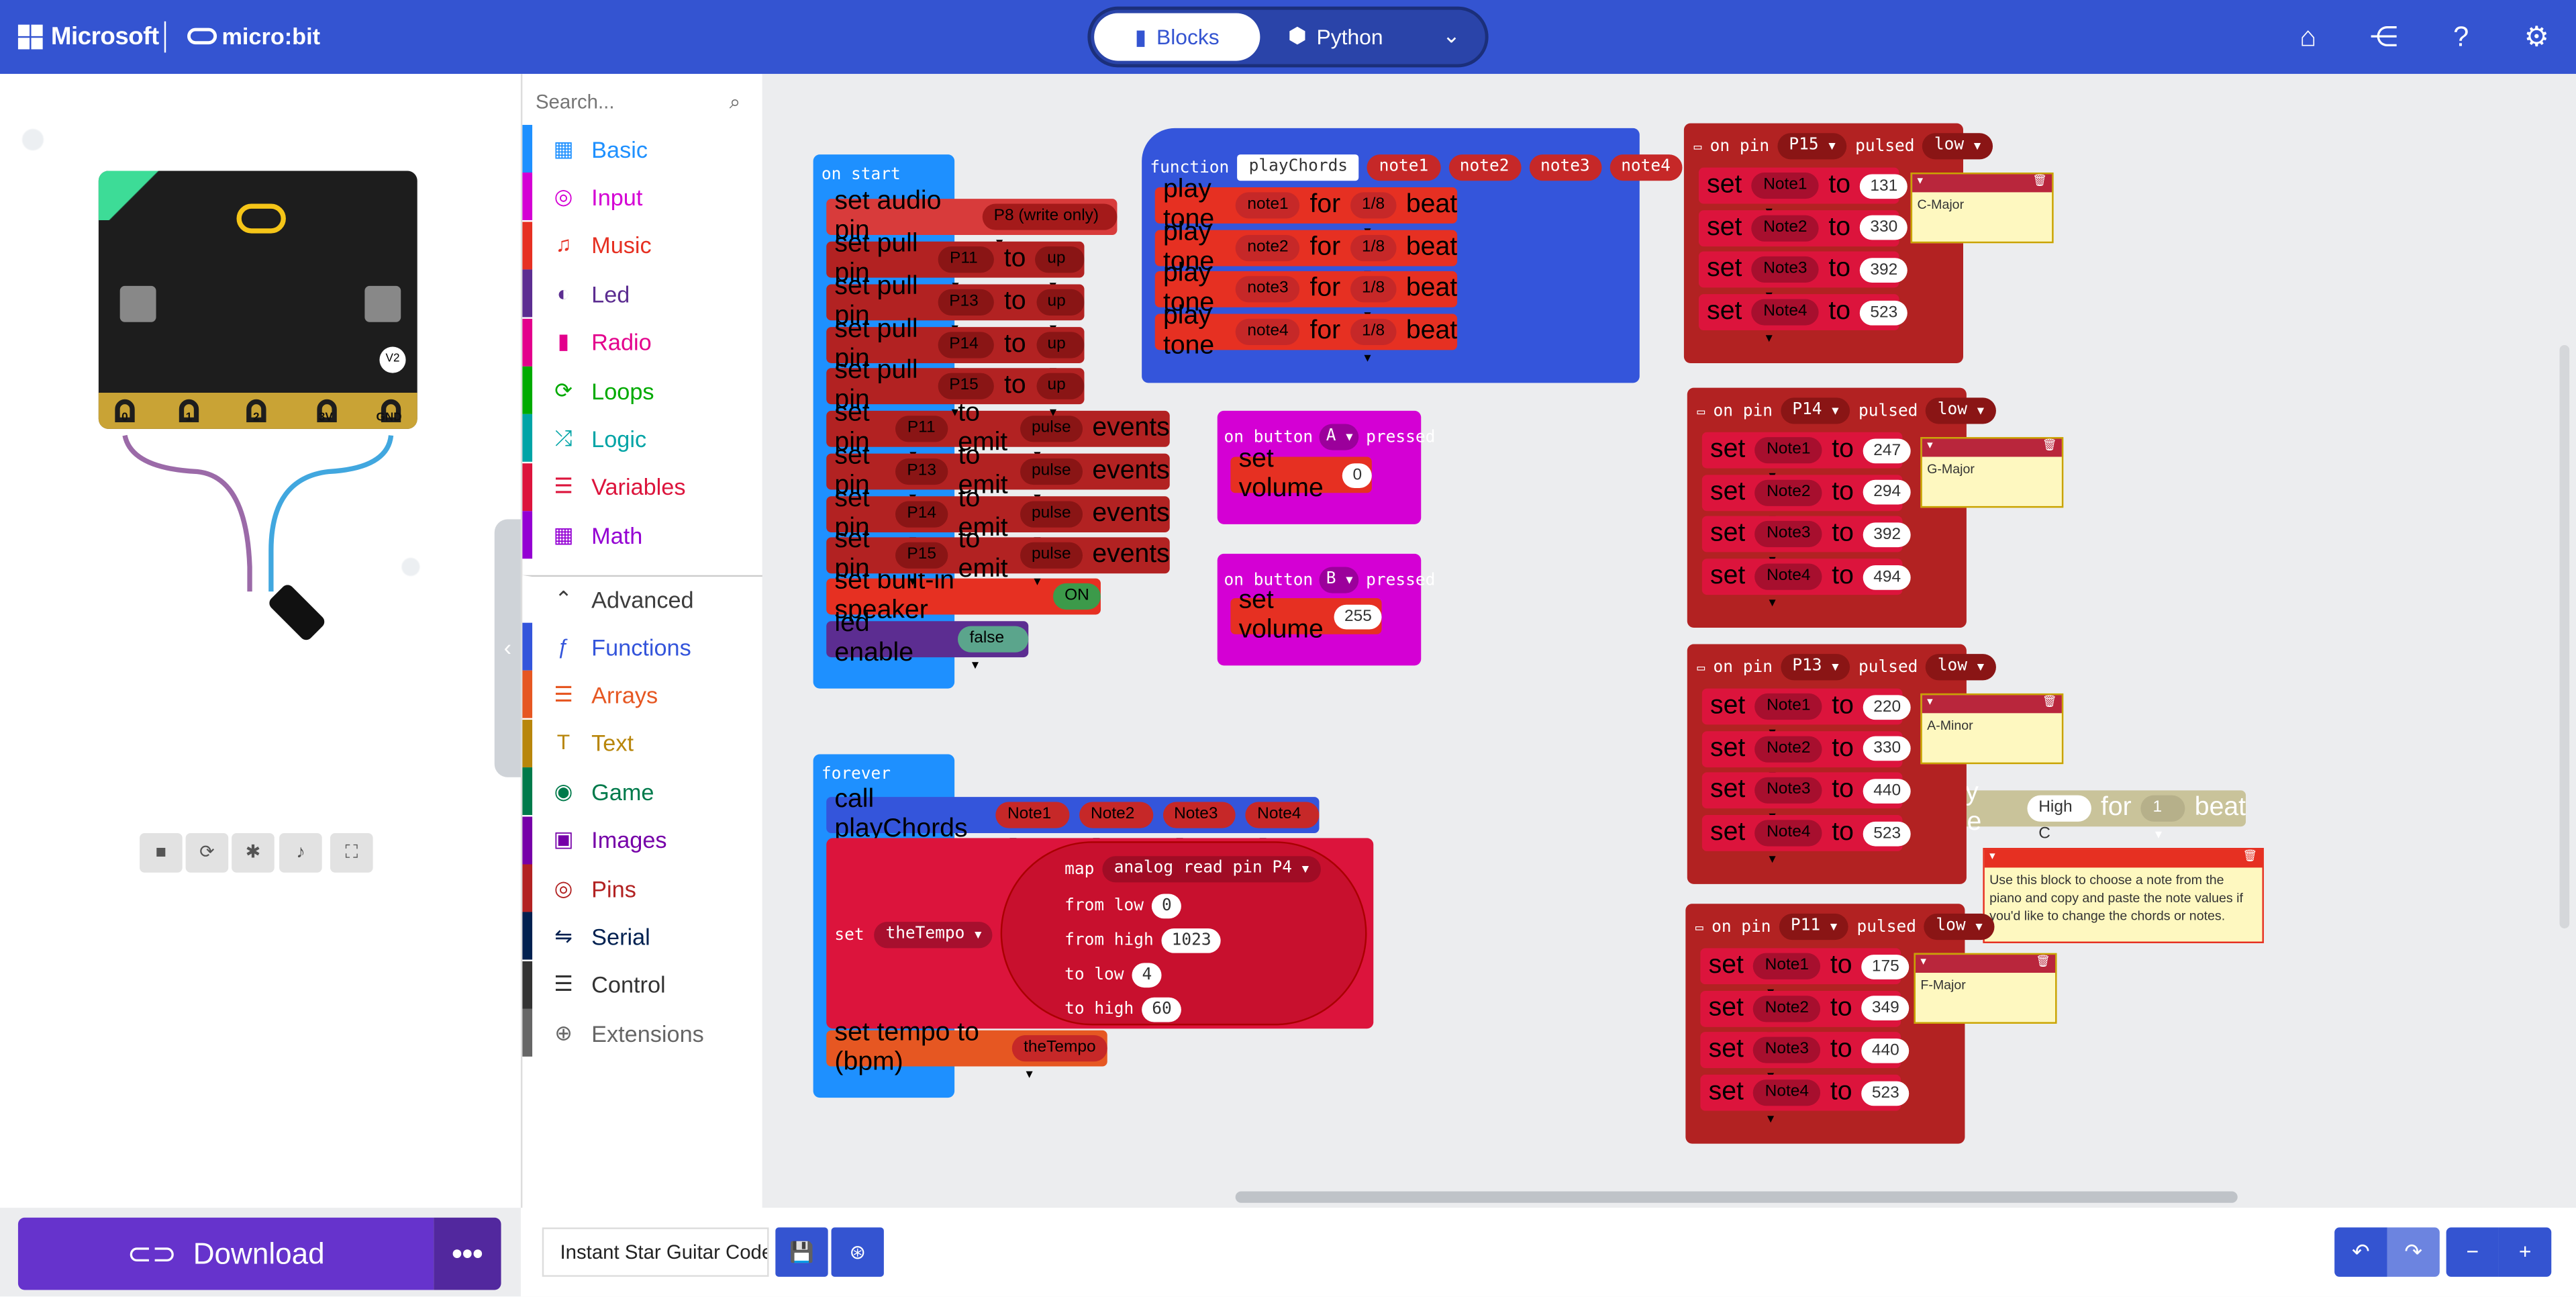 The width and height of the screenshot is (2576, 1297). What do you see at coordinates (857, 1252) in the screenshot?
I see `github-icon: ⊛` at bounding box center [857, 1252].